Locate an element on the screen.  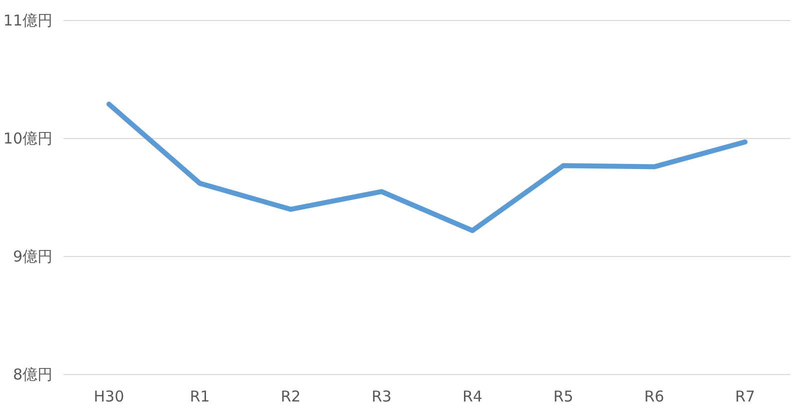
x-tick-label: R2 is located at coordinates (290, 397).